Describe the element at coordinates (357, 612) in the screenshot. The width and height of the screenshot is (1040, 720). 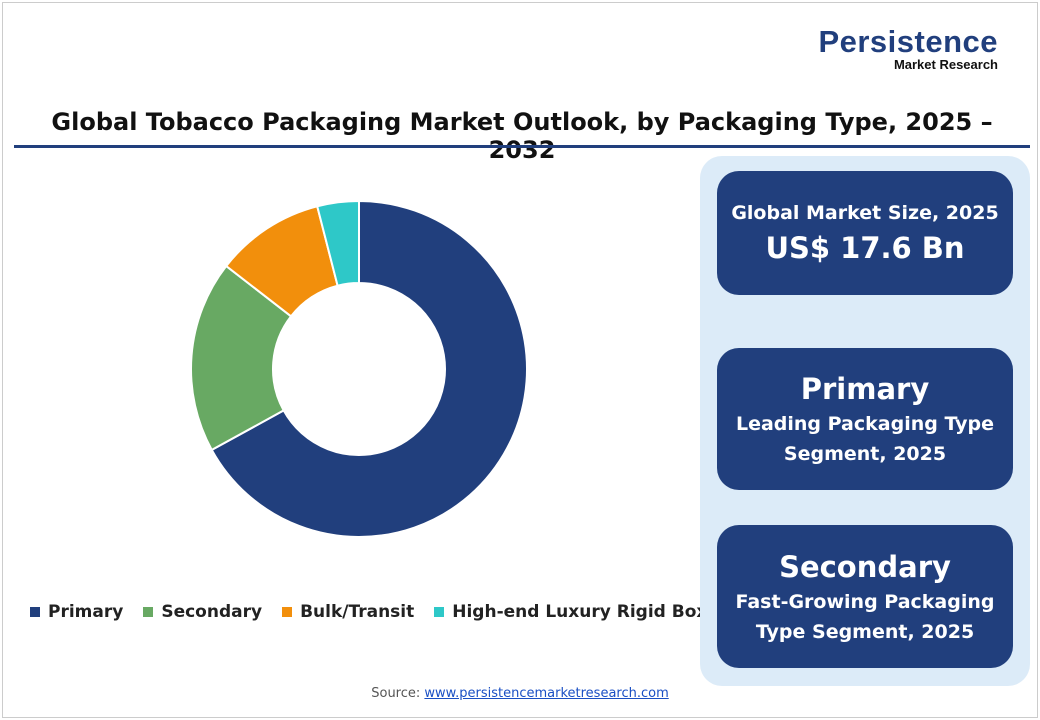
I see `legend-label: Bulk/Transit` at that location.